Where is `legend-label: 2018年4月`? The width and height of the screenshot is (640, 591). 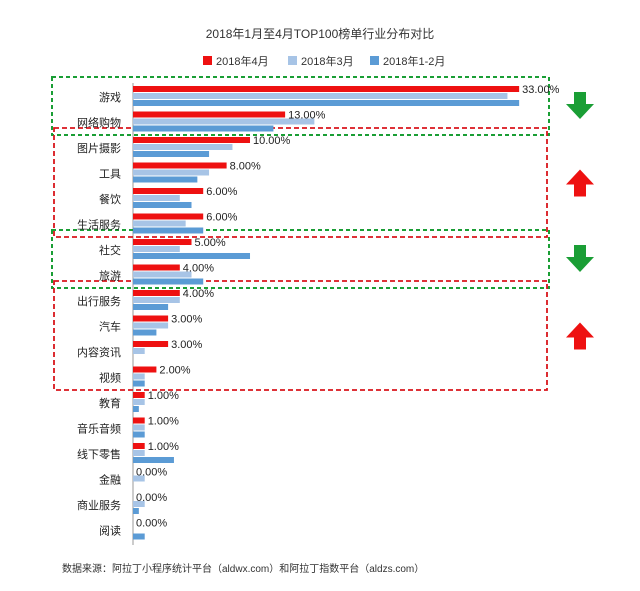 legend-label: 2018年4月 is located at coordinates (242, 61).